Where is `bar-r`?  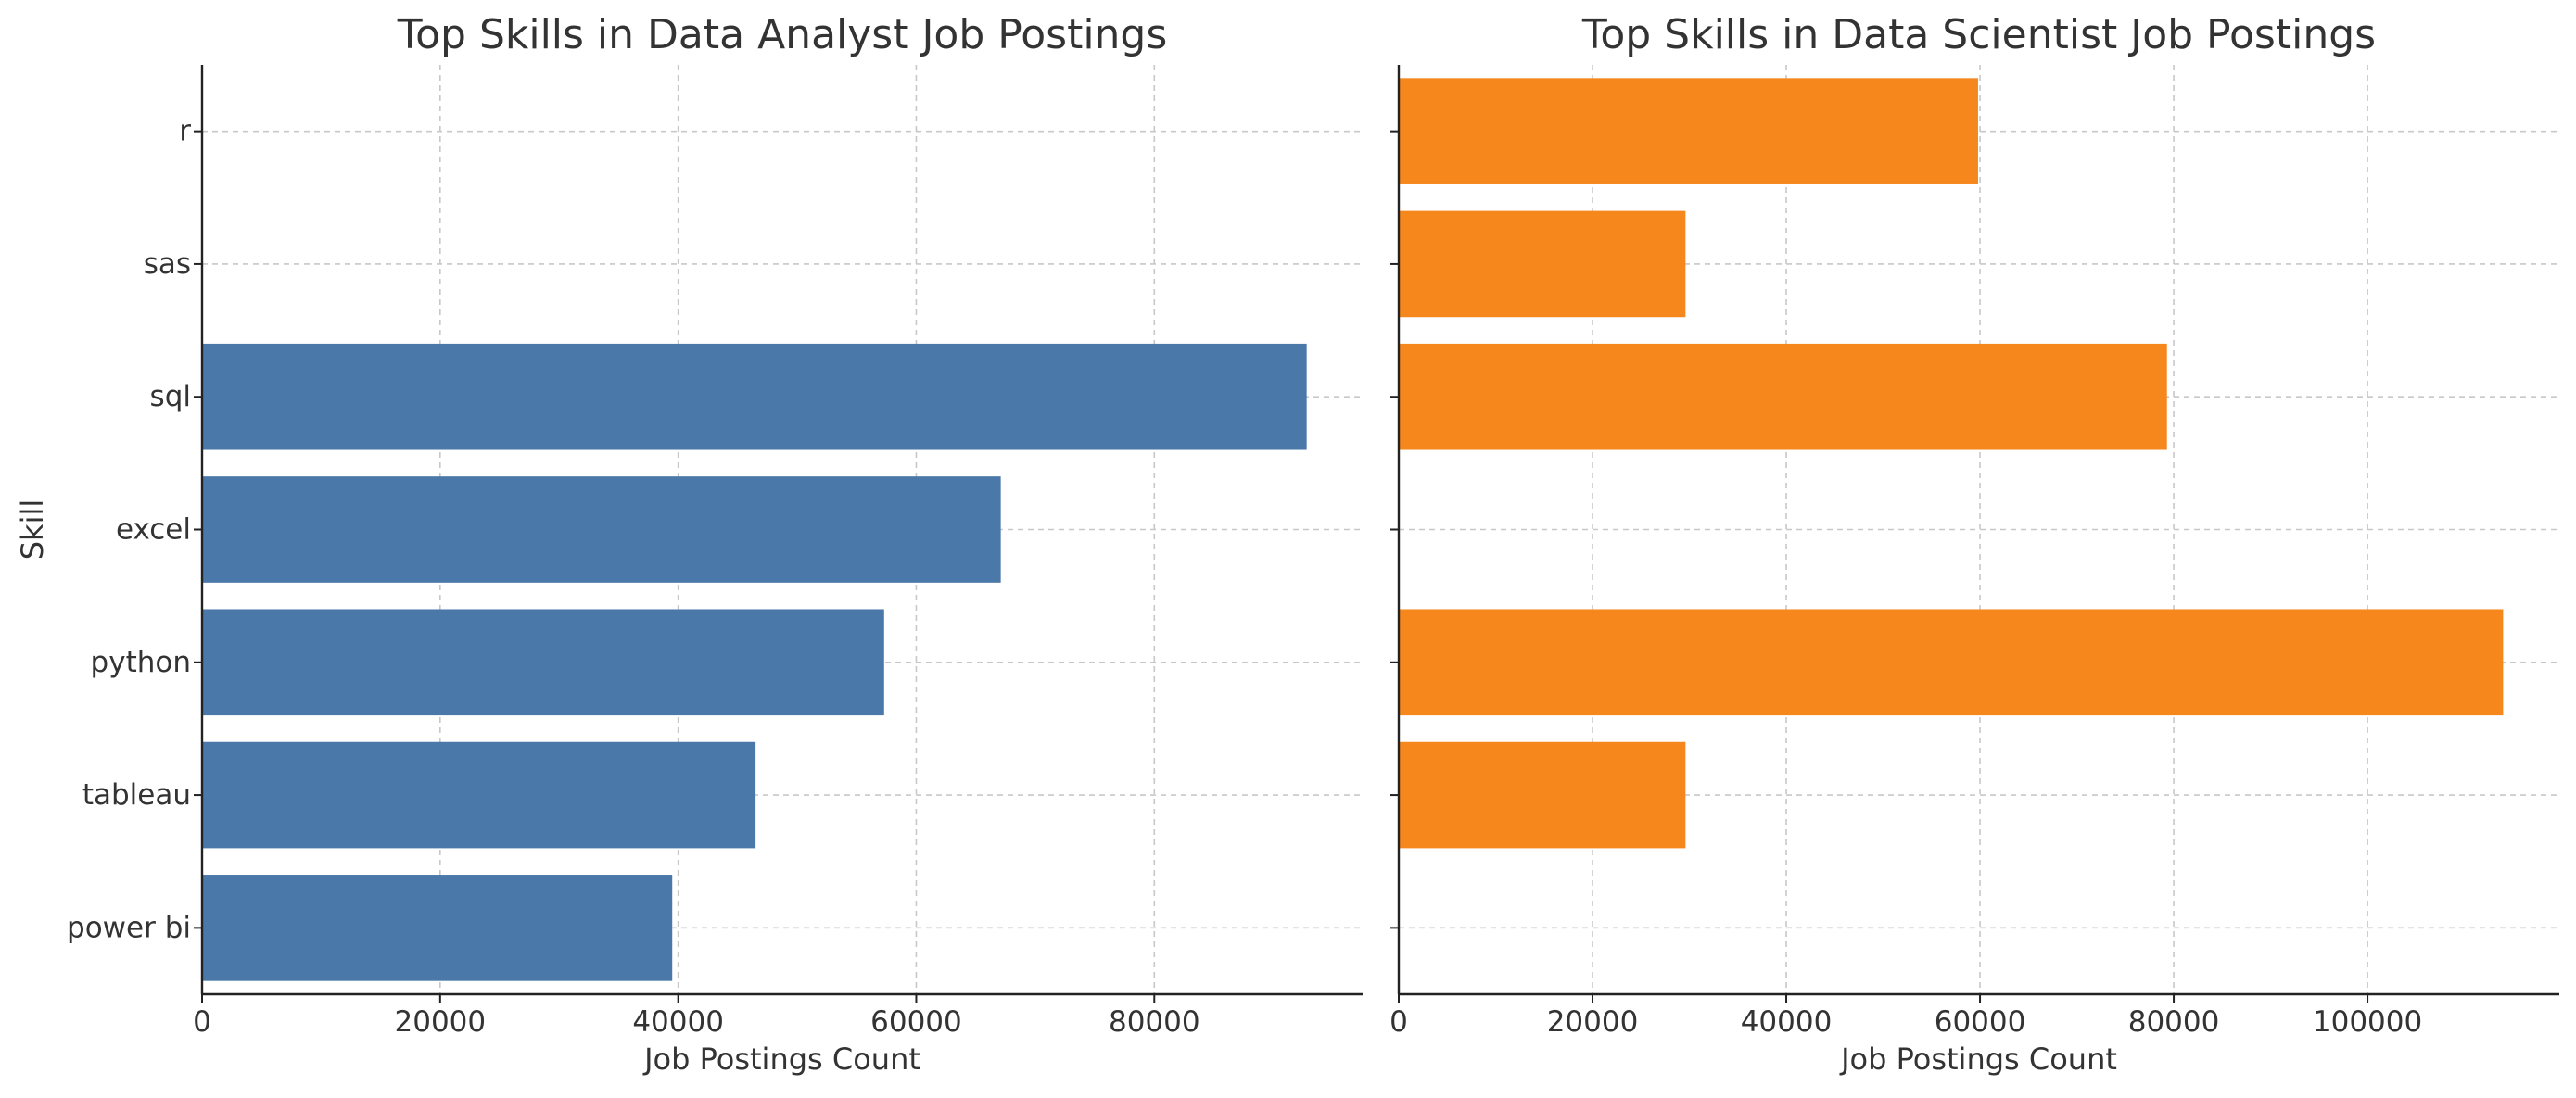
bar-r is located at coordinates (1688, 131).